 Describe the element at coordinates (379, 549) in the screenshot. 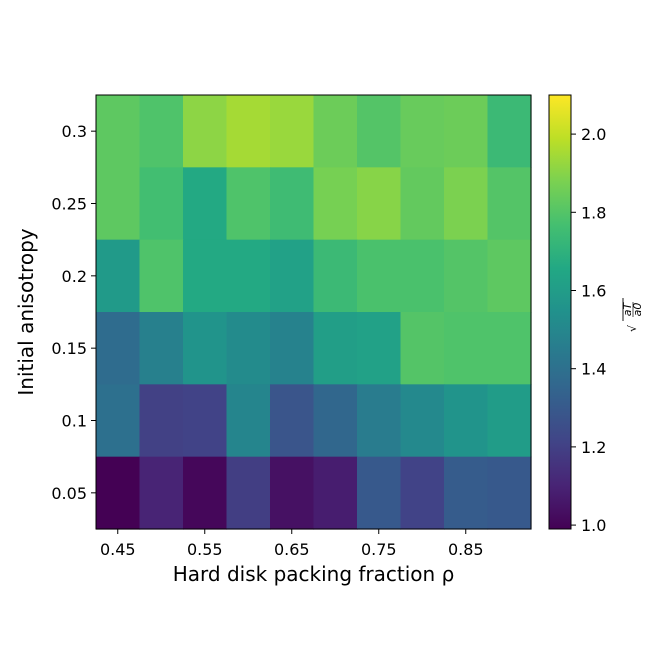

I see `x-tick-label: 0.75` at that location.